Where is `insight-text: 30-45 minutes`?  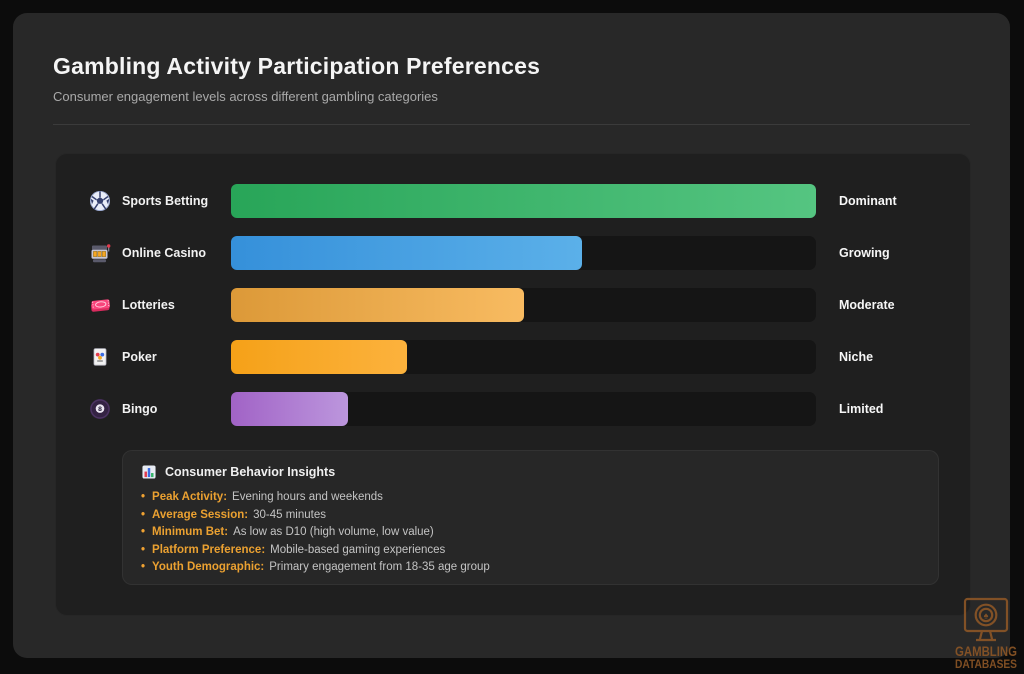
insight-text: 30-45 minutes is located at coordinates (289, 514).